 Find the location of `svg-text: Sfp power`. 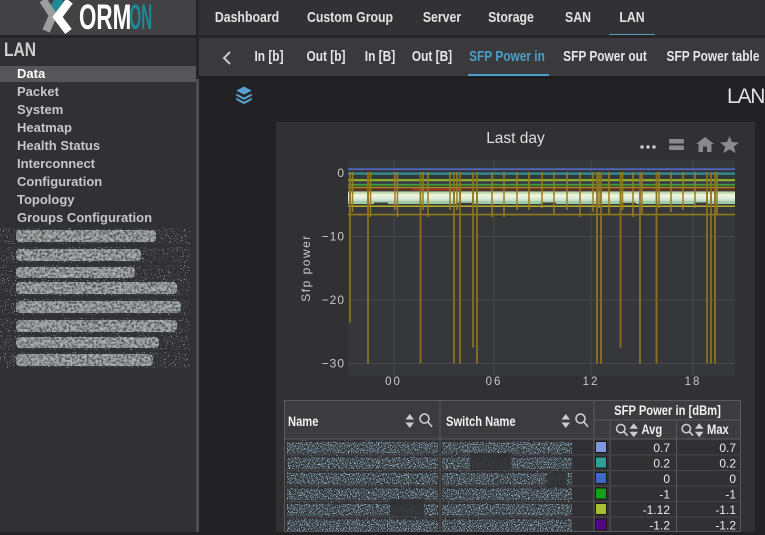

svg-text: Sfp power is located at coordinates (306, 268).